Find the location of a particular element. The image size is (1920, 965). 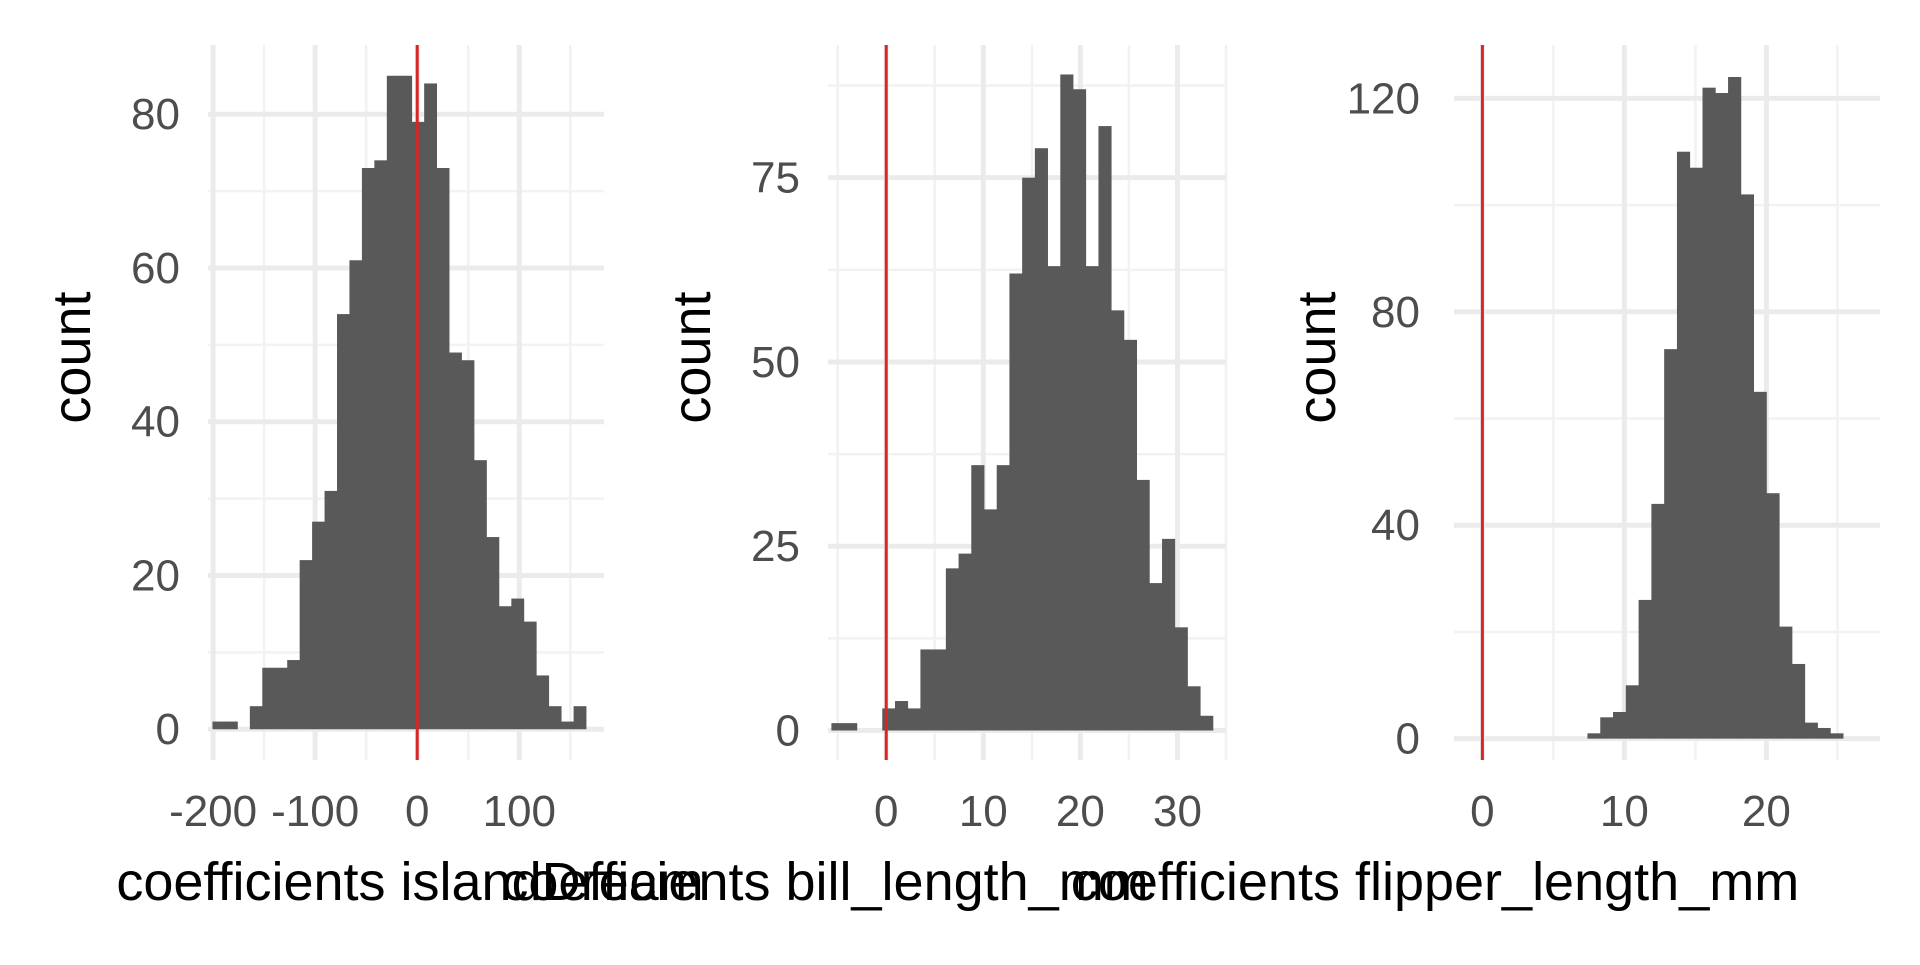

y-tick-label: 75 is located at coordinates (775, 178).